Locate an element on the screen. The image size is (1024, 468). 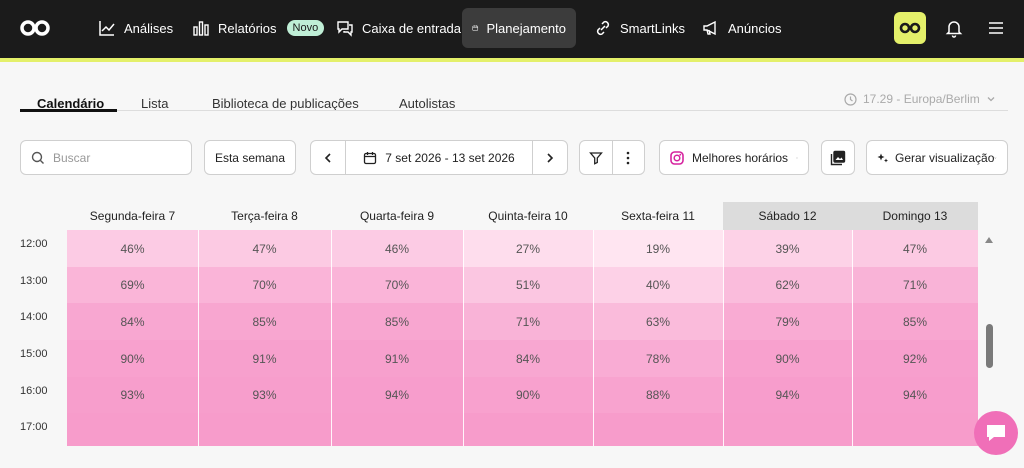
support-chat-button is located at coordinates (996, 433).